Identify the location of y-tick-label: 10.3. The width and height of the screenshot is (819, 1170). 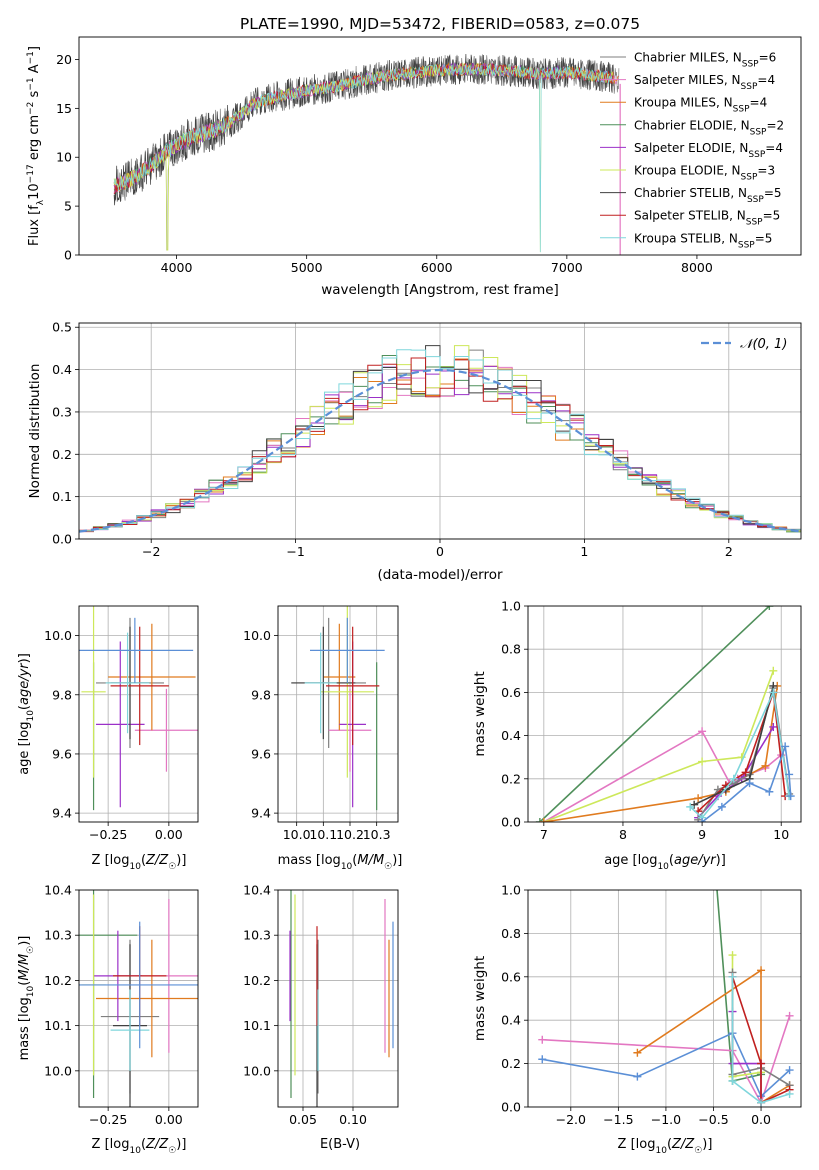
(58, 935).